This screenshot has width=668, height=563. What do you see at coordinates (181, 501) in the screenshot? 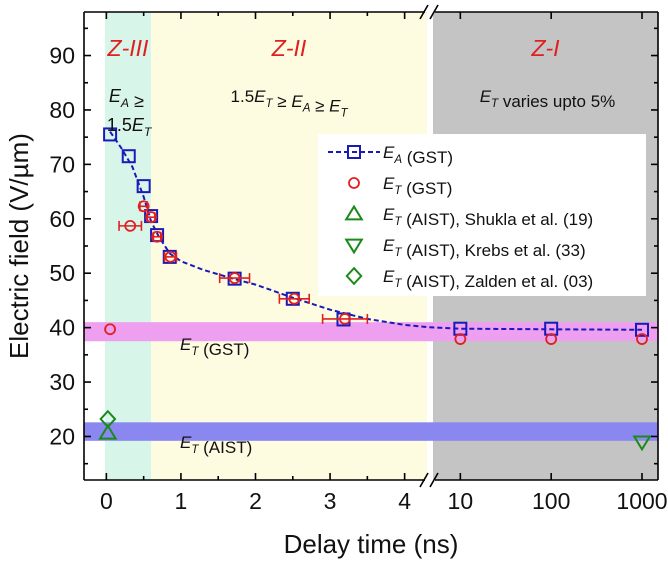
I see `x-tick-label: 1` at bounding box center [181, 501].